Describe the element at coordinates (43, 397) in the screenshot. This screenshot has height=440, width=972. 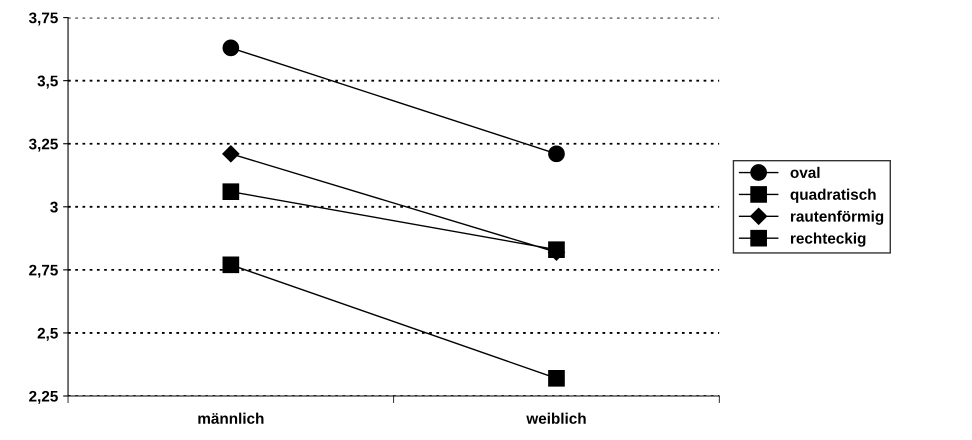
I see `y-tick-label: 2,25` at that location.